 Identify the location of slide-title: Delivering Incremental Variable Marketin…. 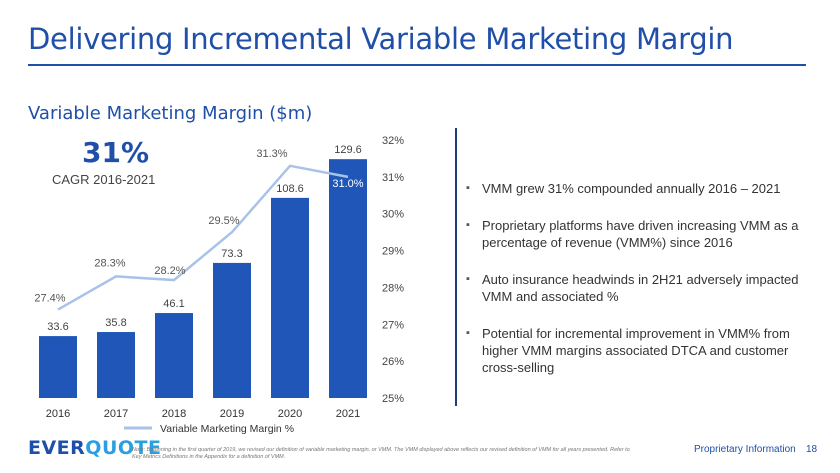
(381, 39).